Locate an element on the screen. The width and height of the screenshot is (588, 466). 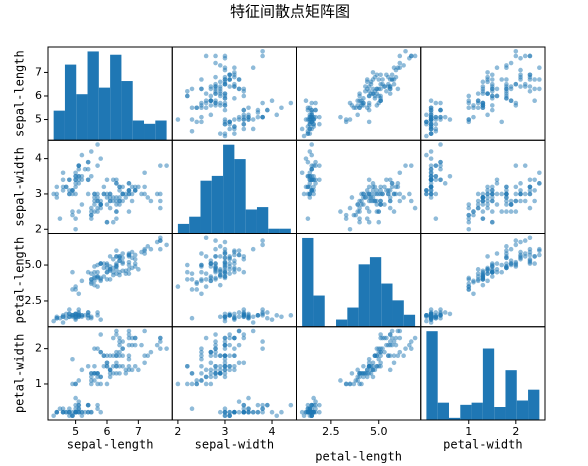
x-axis-label: sepal-length is located at coordinates (110, 445).